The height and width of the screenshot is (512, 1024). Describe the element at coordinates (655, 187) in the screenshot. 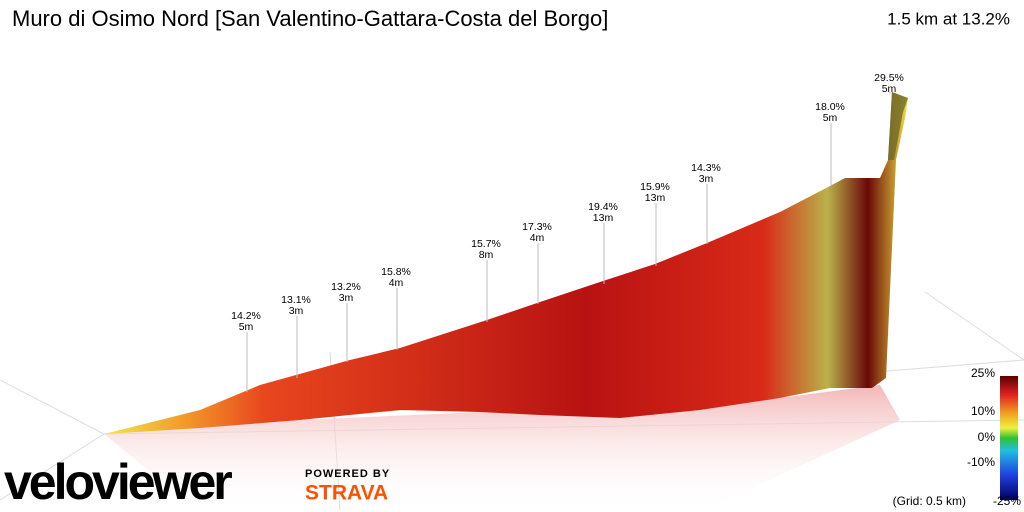

I see `annotation-grade: 15.9%` at that location.